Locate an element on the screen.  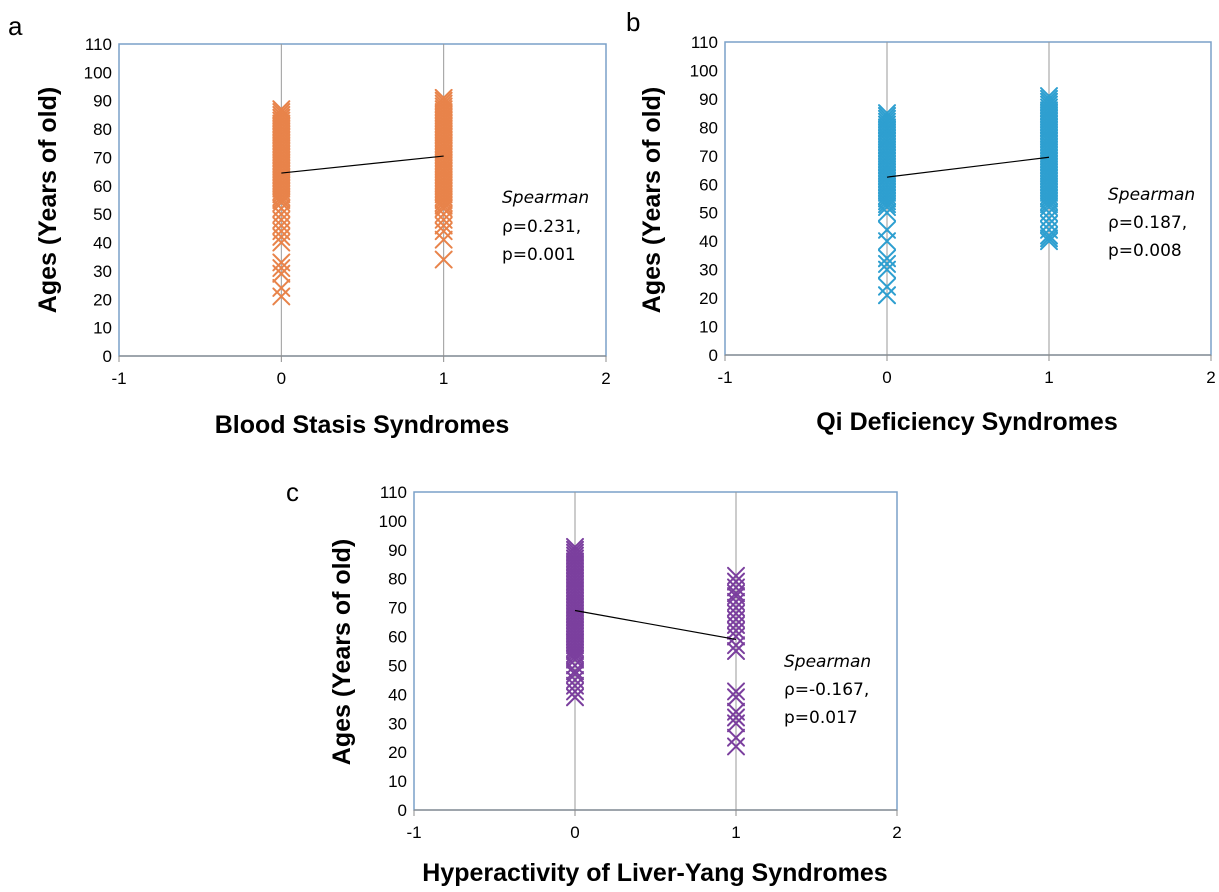
panel-b-plot-area is located at coordinates (968, 198).